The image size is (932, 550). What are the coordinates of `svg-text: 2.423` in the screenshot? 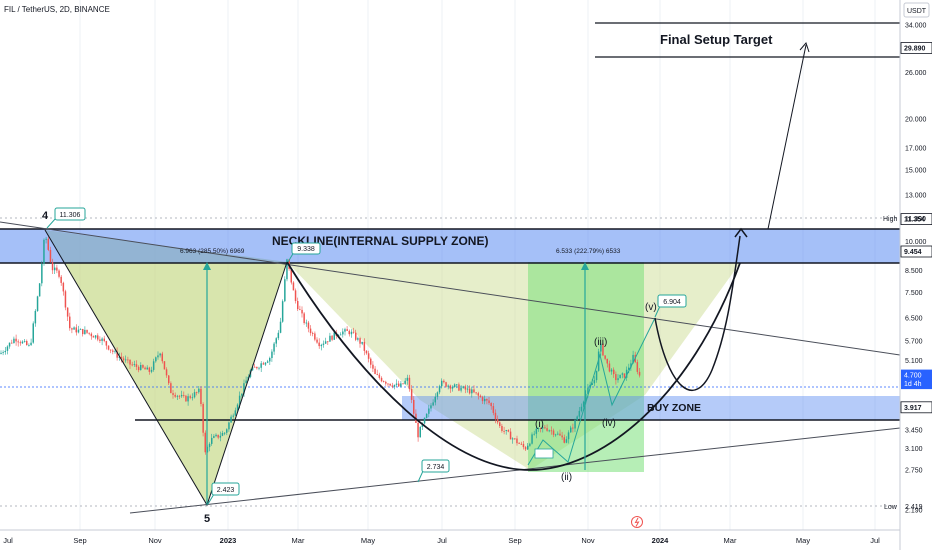 It's located at (226, 490).